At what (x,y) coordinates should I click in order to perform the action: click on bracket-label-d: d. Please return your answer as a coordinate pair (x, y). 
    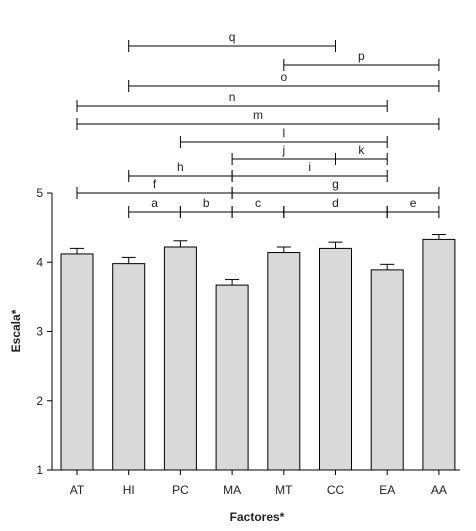
    Looking at the image, I should click on (335, 203).